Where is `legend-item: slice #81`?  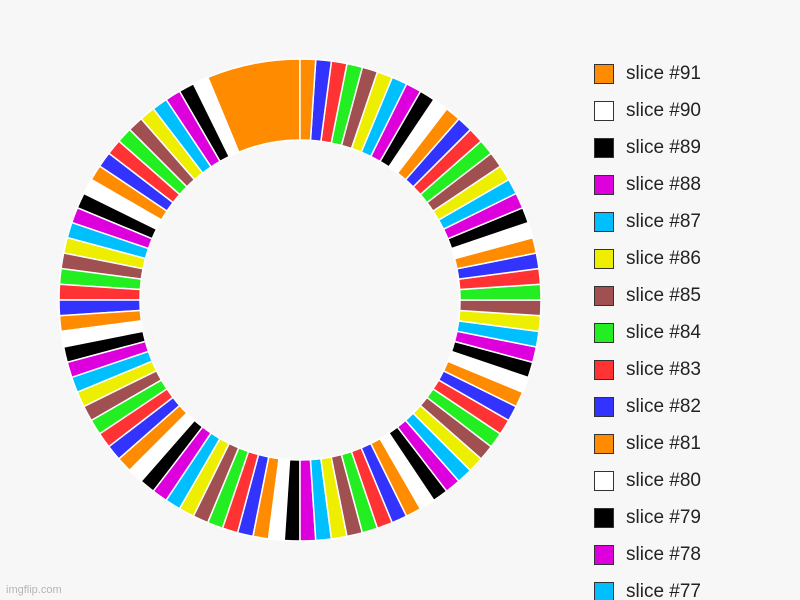 legend-item: slice #81 is located at coordinates (697, 443).